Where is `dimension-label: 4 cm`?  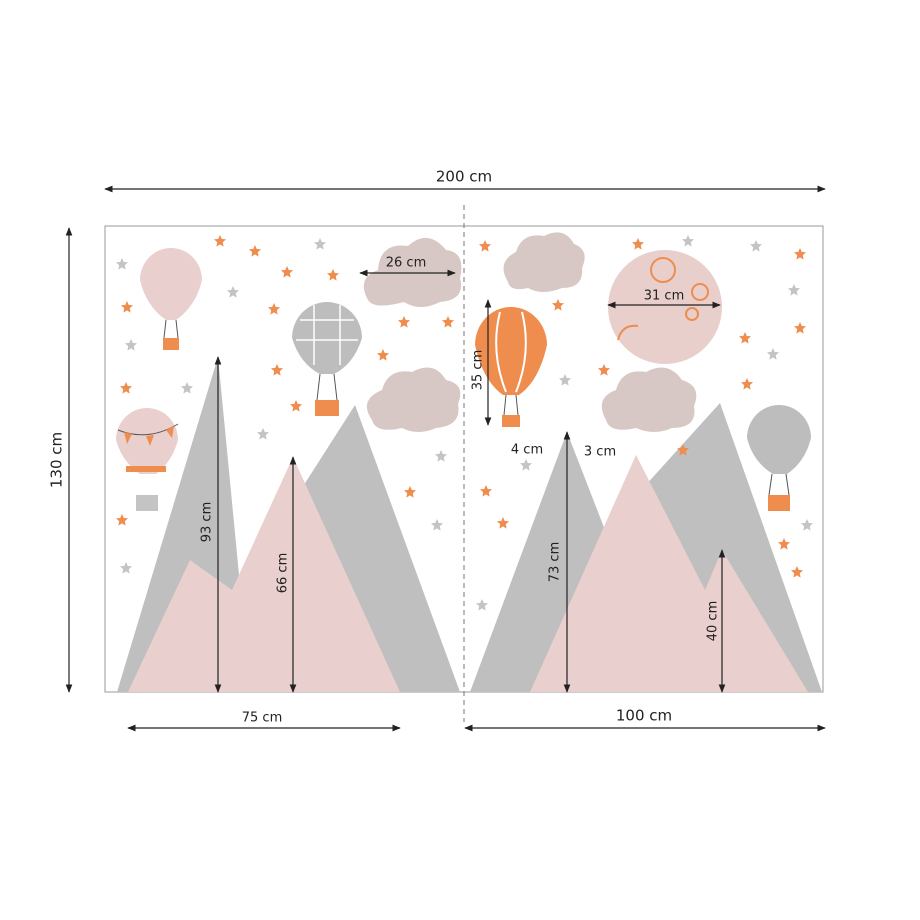
dimension-label: 4 cm is located at coordinates (527, 450).